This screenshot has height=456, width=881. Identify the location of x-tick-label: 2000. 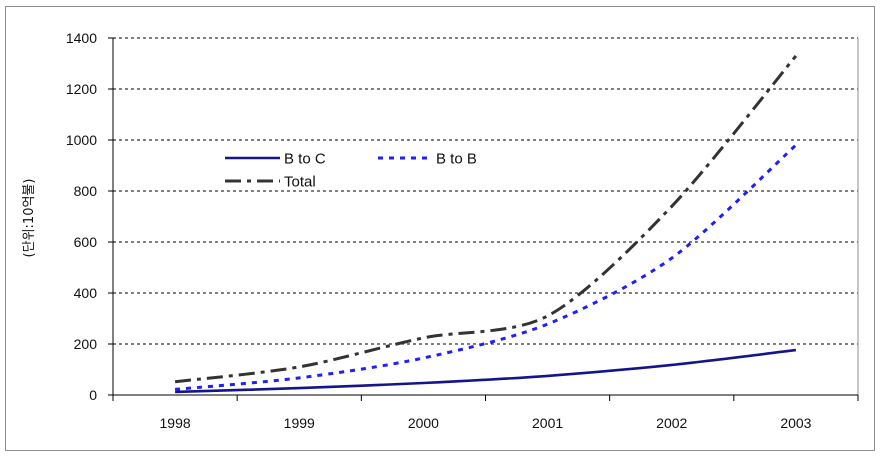
(423, 423).